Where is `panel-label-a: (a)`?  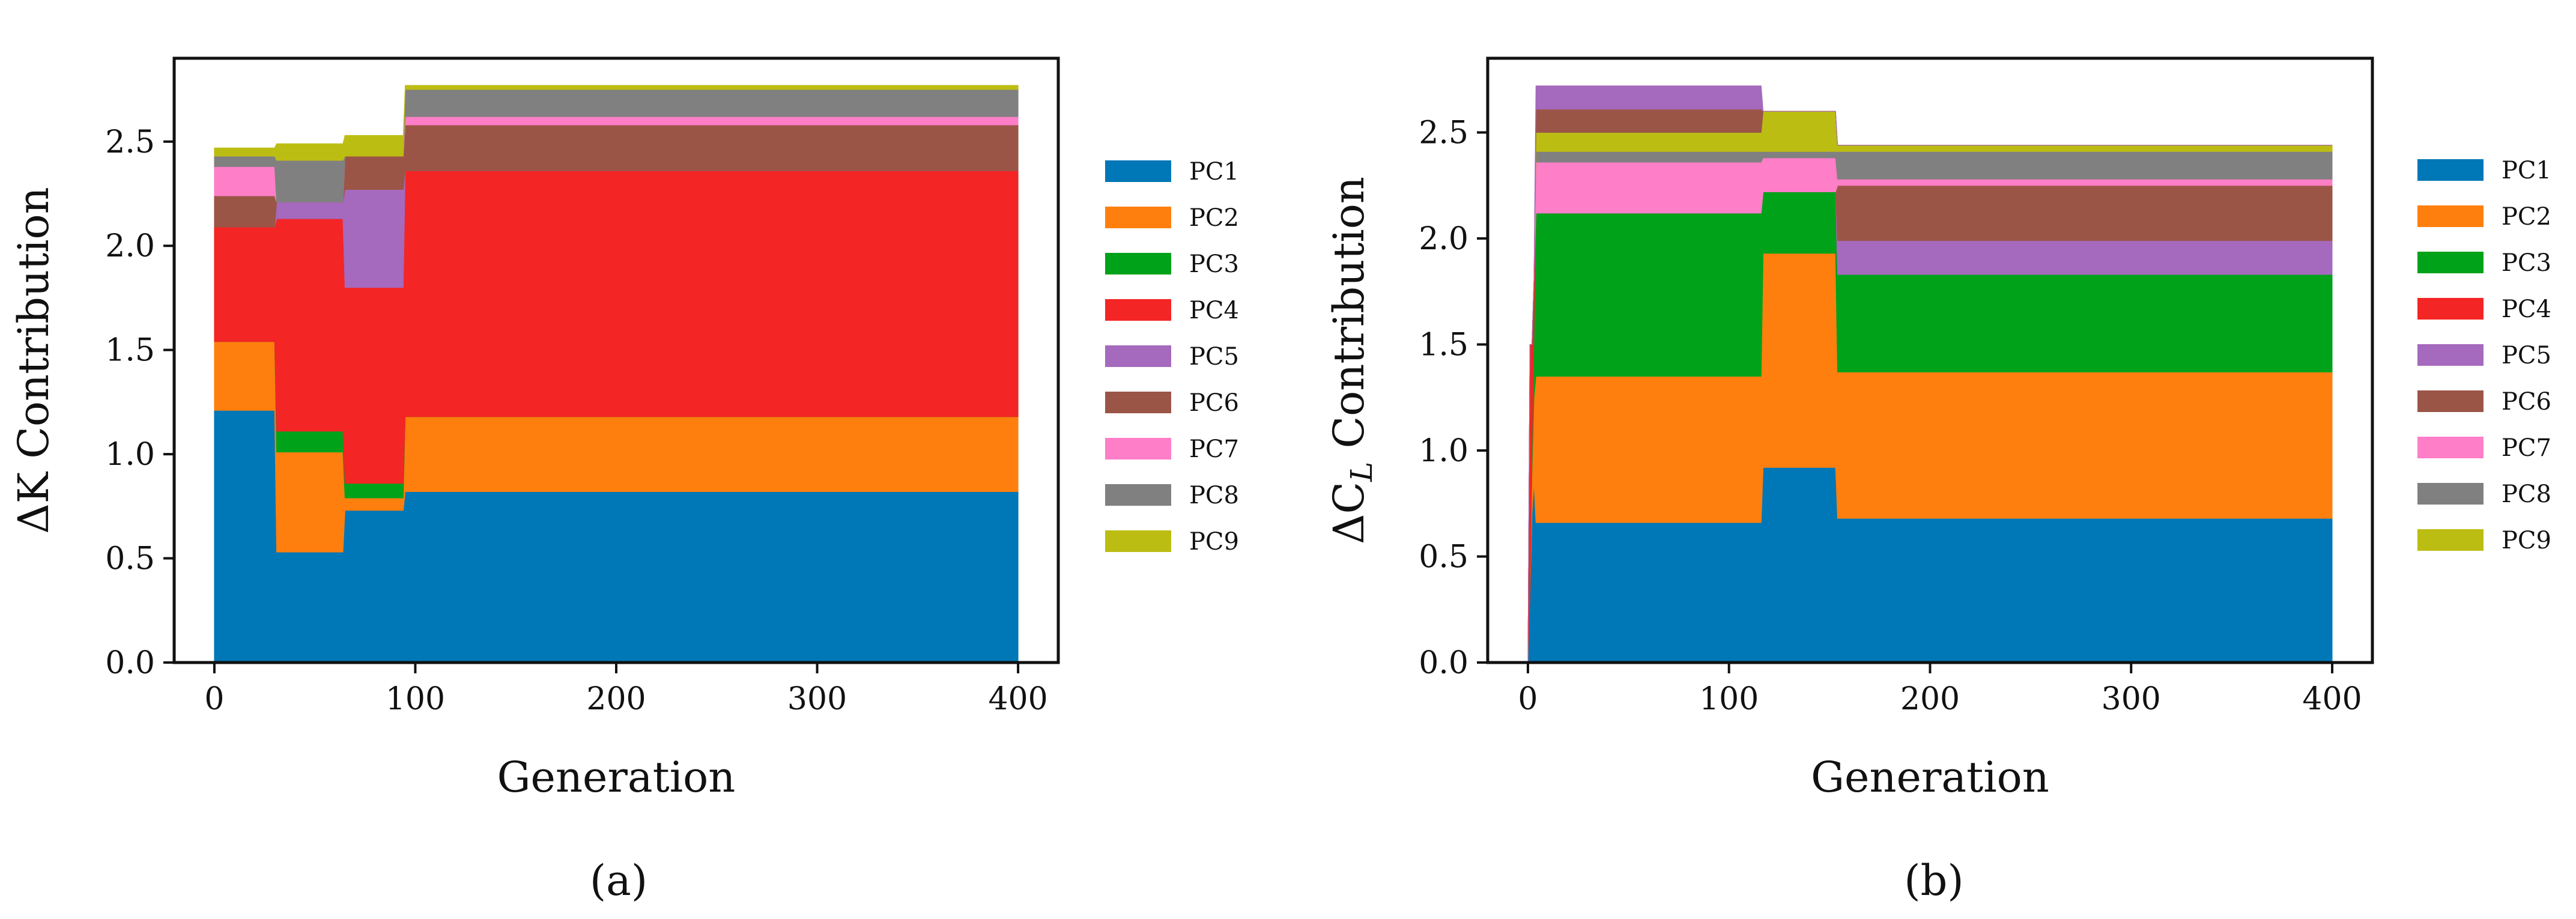 panel-label-a: (a) is located at coordinates (618, 880).